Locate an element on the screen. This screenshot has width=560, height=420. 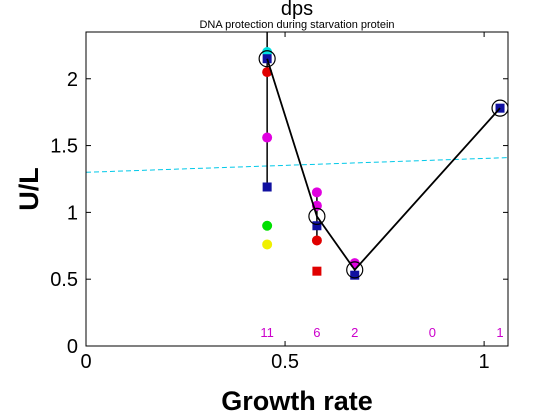
count-label: 0 is located at coordinates (432, 332).